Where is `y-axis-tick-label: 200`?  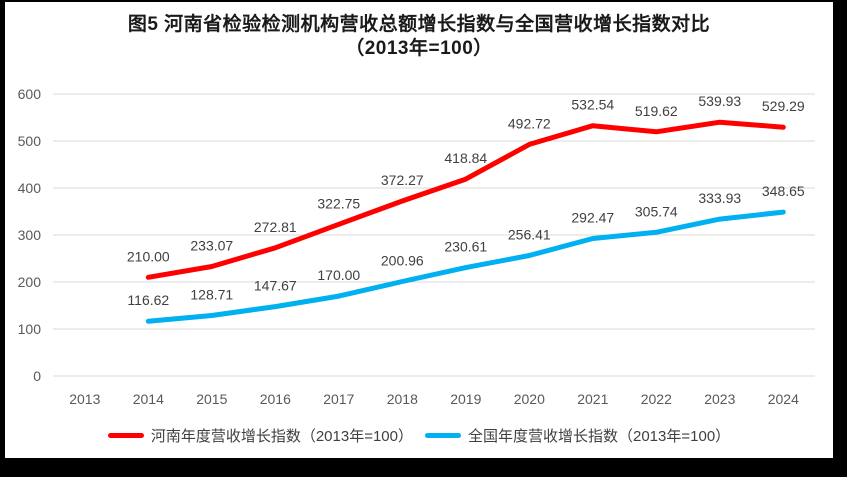
y-axis-tick-label: 200 is located at coordinates (30, 282).